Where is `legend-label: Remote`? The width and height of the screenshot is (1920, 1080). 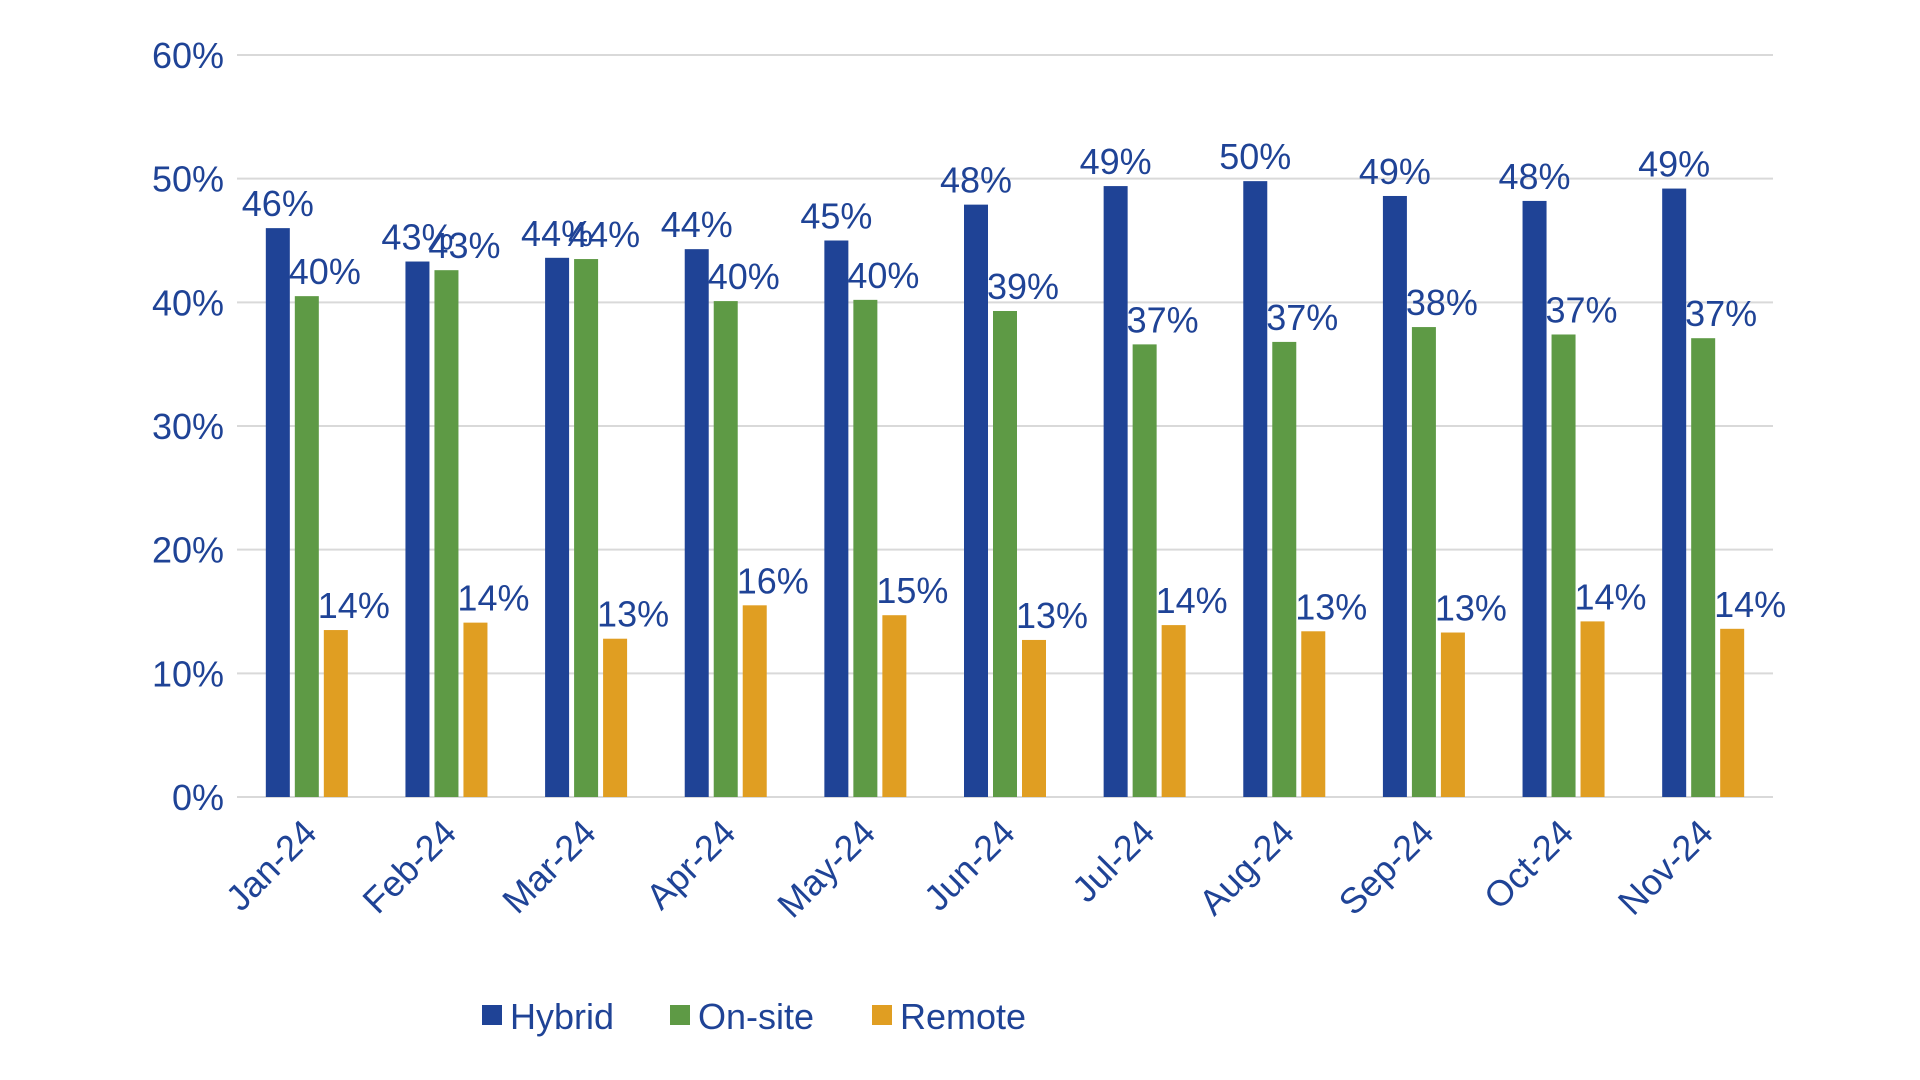 legend-label: Remote is located at coordinates (963, 1016).